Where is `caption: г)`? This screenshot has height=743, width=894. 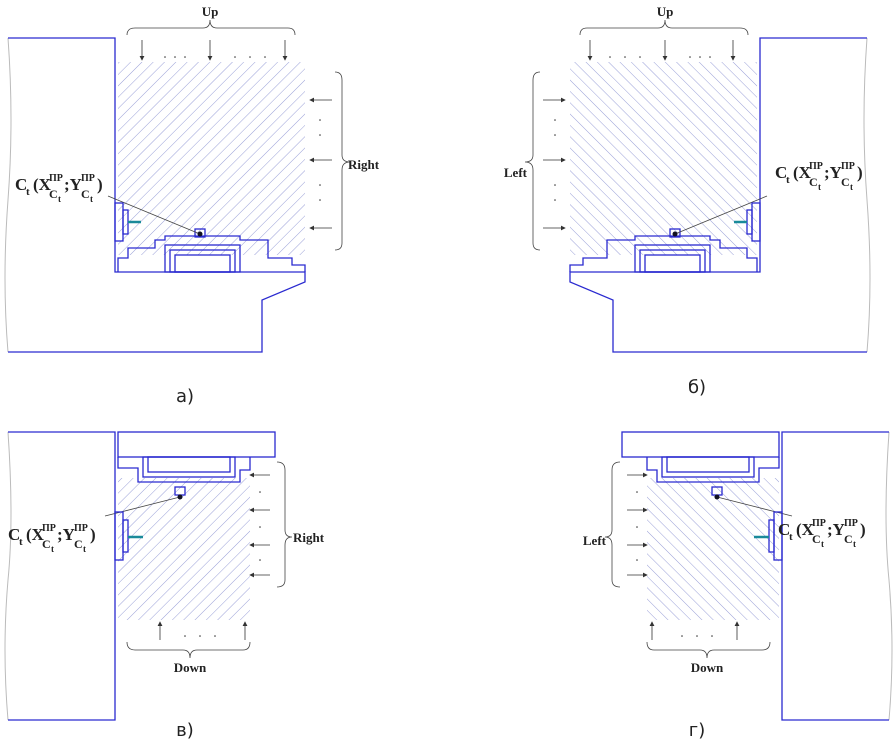
caption: г) is located at coordinates (697, 730).